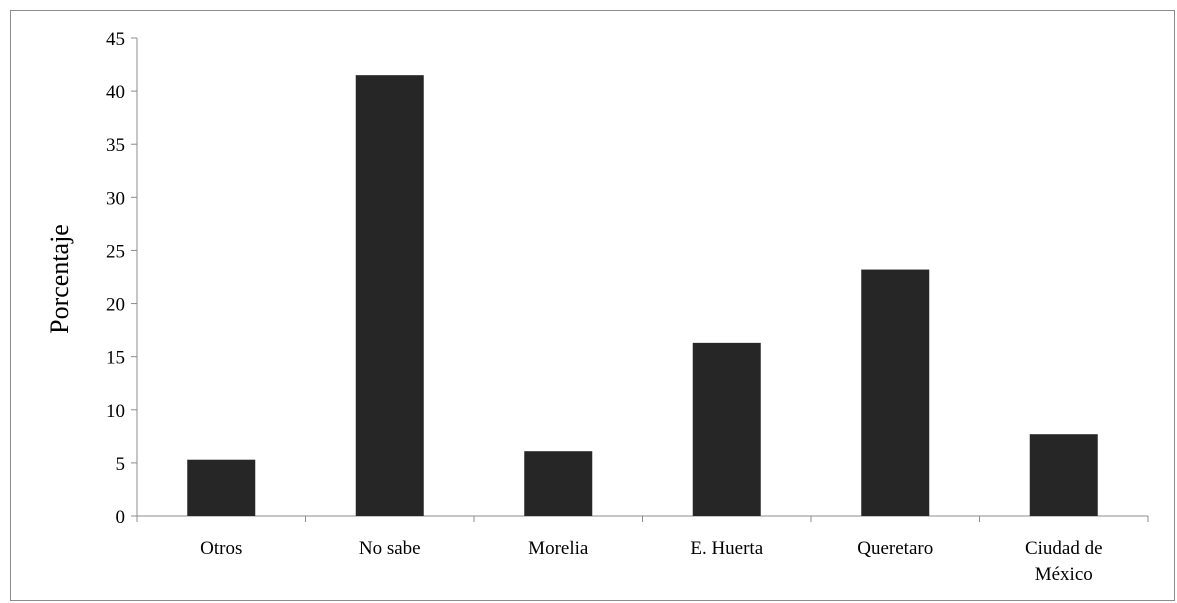  I want to click on y-tick-label: 30, so click(115, 198).